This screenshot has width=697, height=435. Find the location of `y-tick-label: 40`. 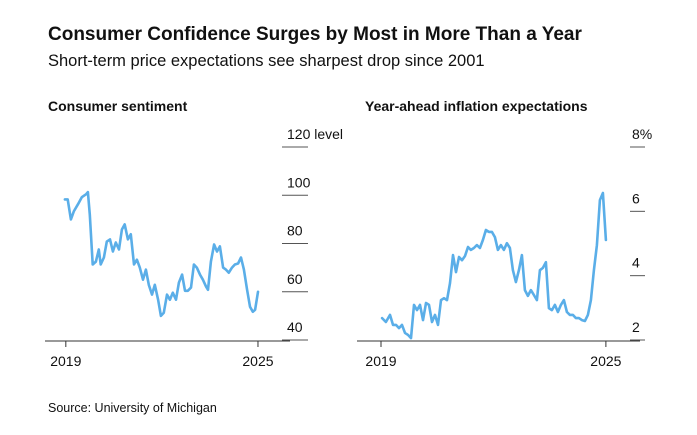

y-tick-label: 40 is located at coordinates (295, 327).